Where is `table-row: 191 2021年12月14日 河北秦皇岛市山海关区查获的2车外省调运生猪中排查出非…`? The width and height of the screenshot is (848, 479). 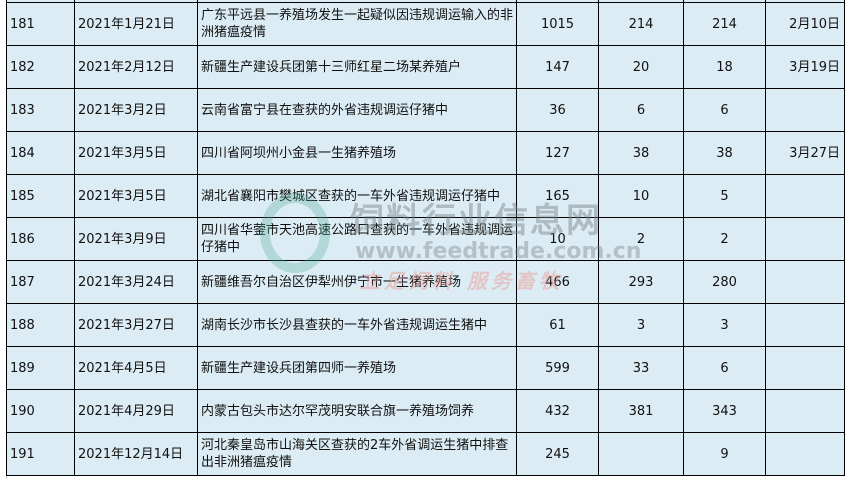 table-row: 191 2021年12月14日 河北秦皇岛市山海关区查获的2车外省调运生猪中排查出非… is located at coordinates (425, 454).